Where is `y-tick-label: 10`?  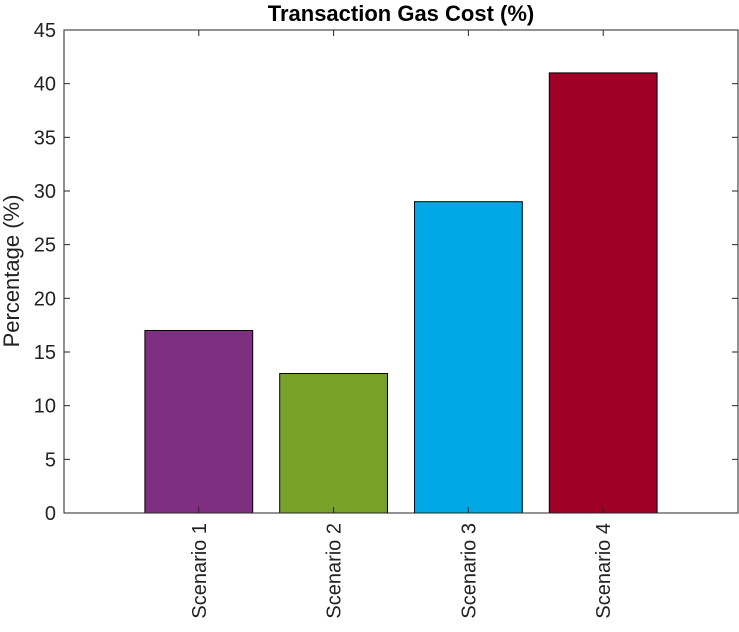
y-tick-label: 10 is located at coordinates (45, 407).